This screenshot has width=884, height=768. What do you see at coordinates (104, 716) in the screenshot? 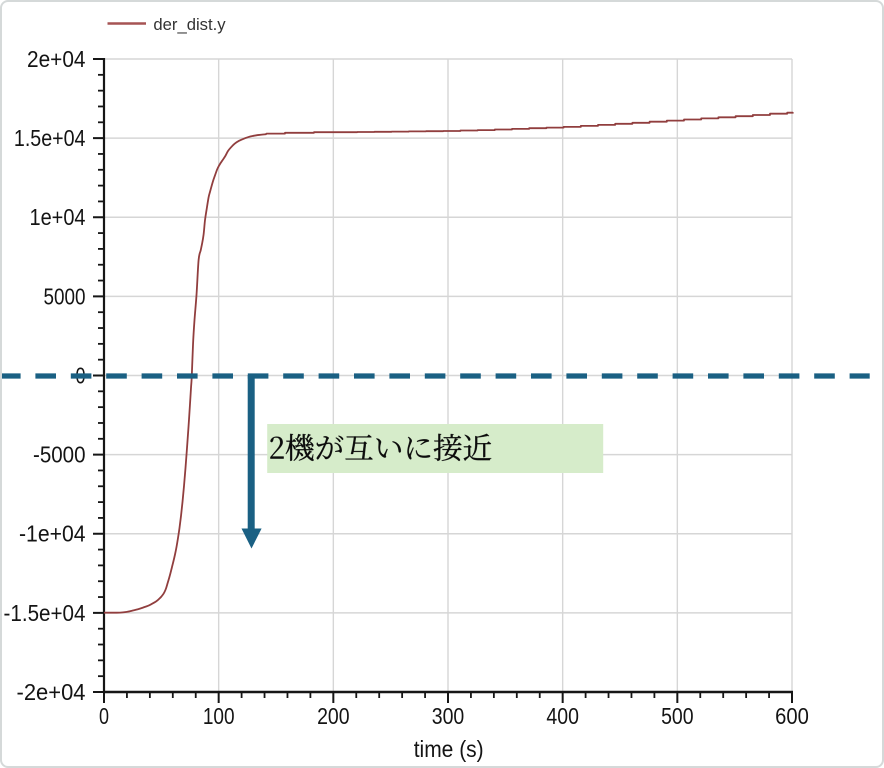
I see `svg-text: 0` at bounding box center [104, 716].